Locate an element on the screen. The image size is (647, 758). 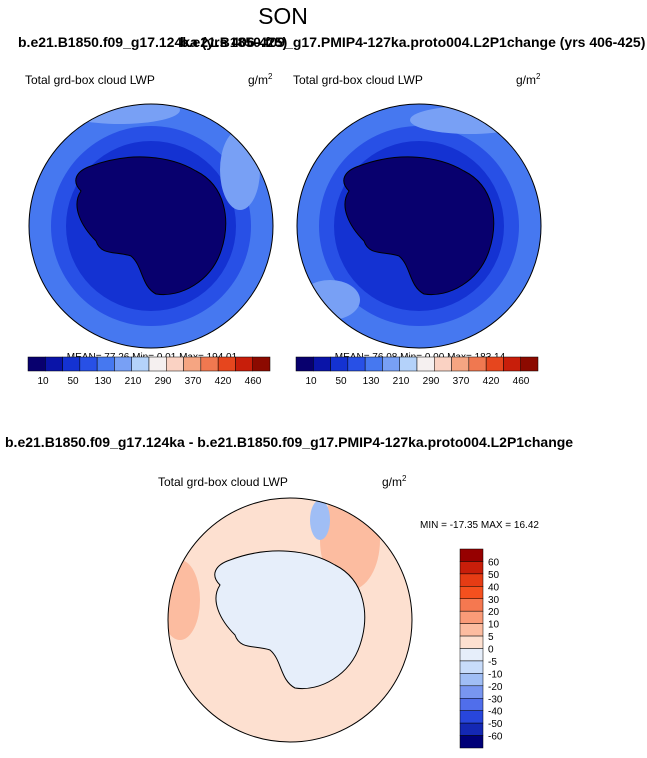
colorbar-label: -40 is located at coordinates (495, 712).